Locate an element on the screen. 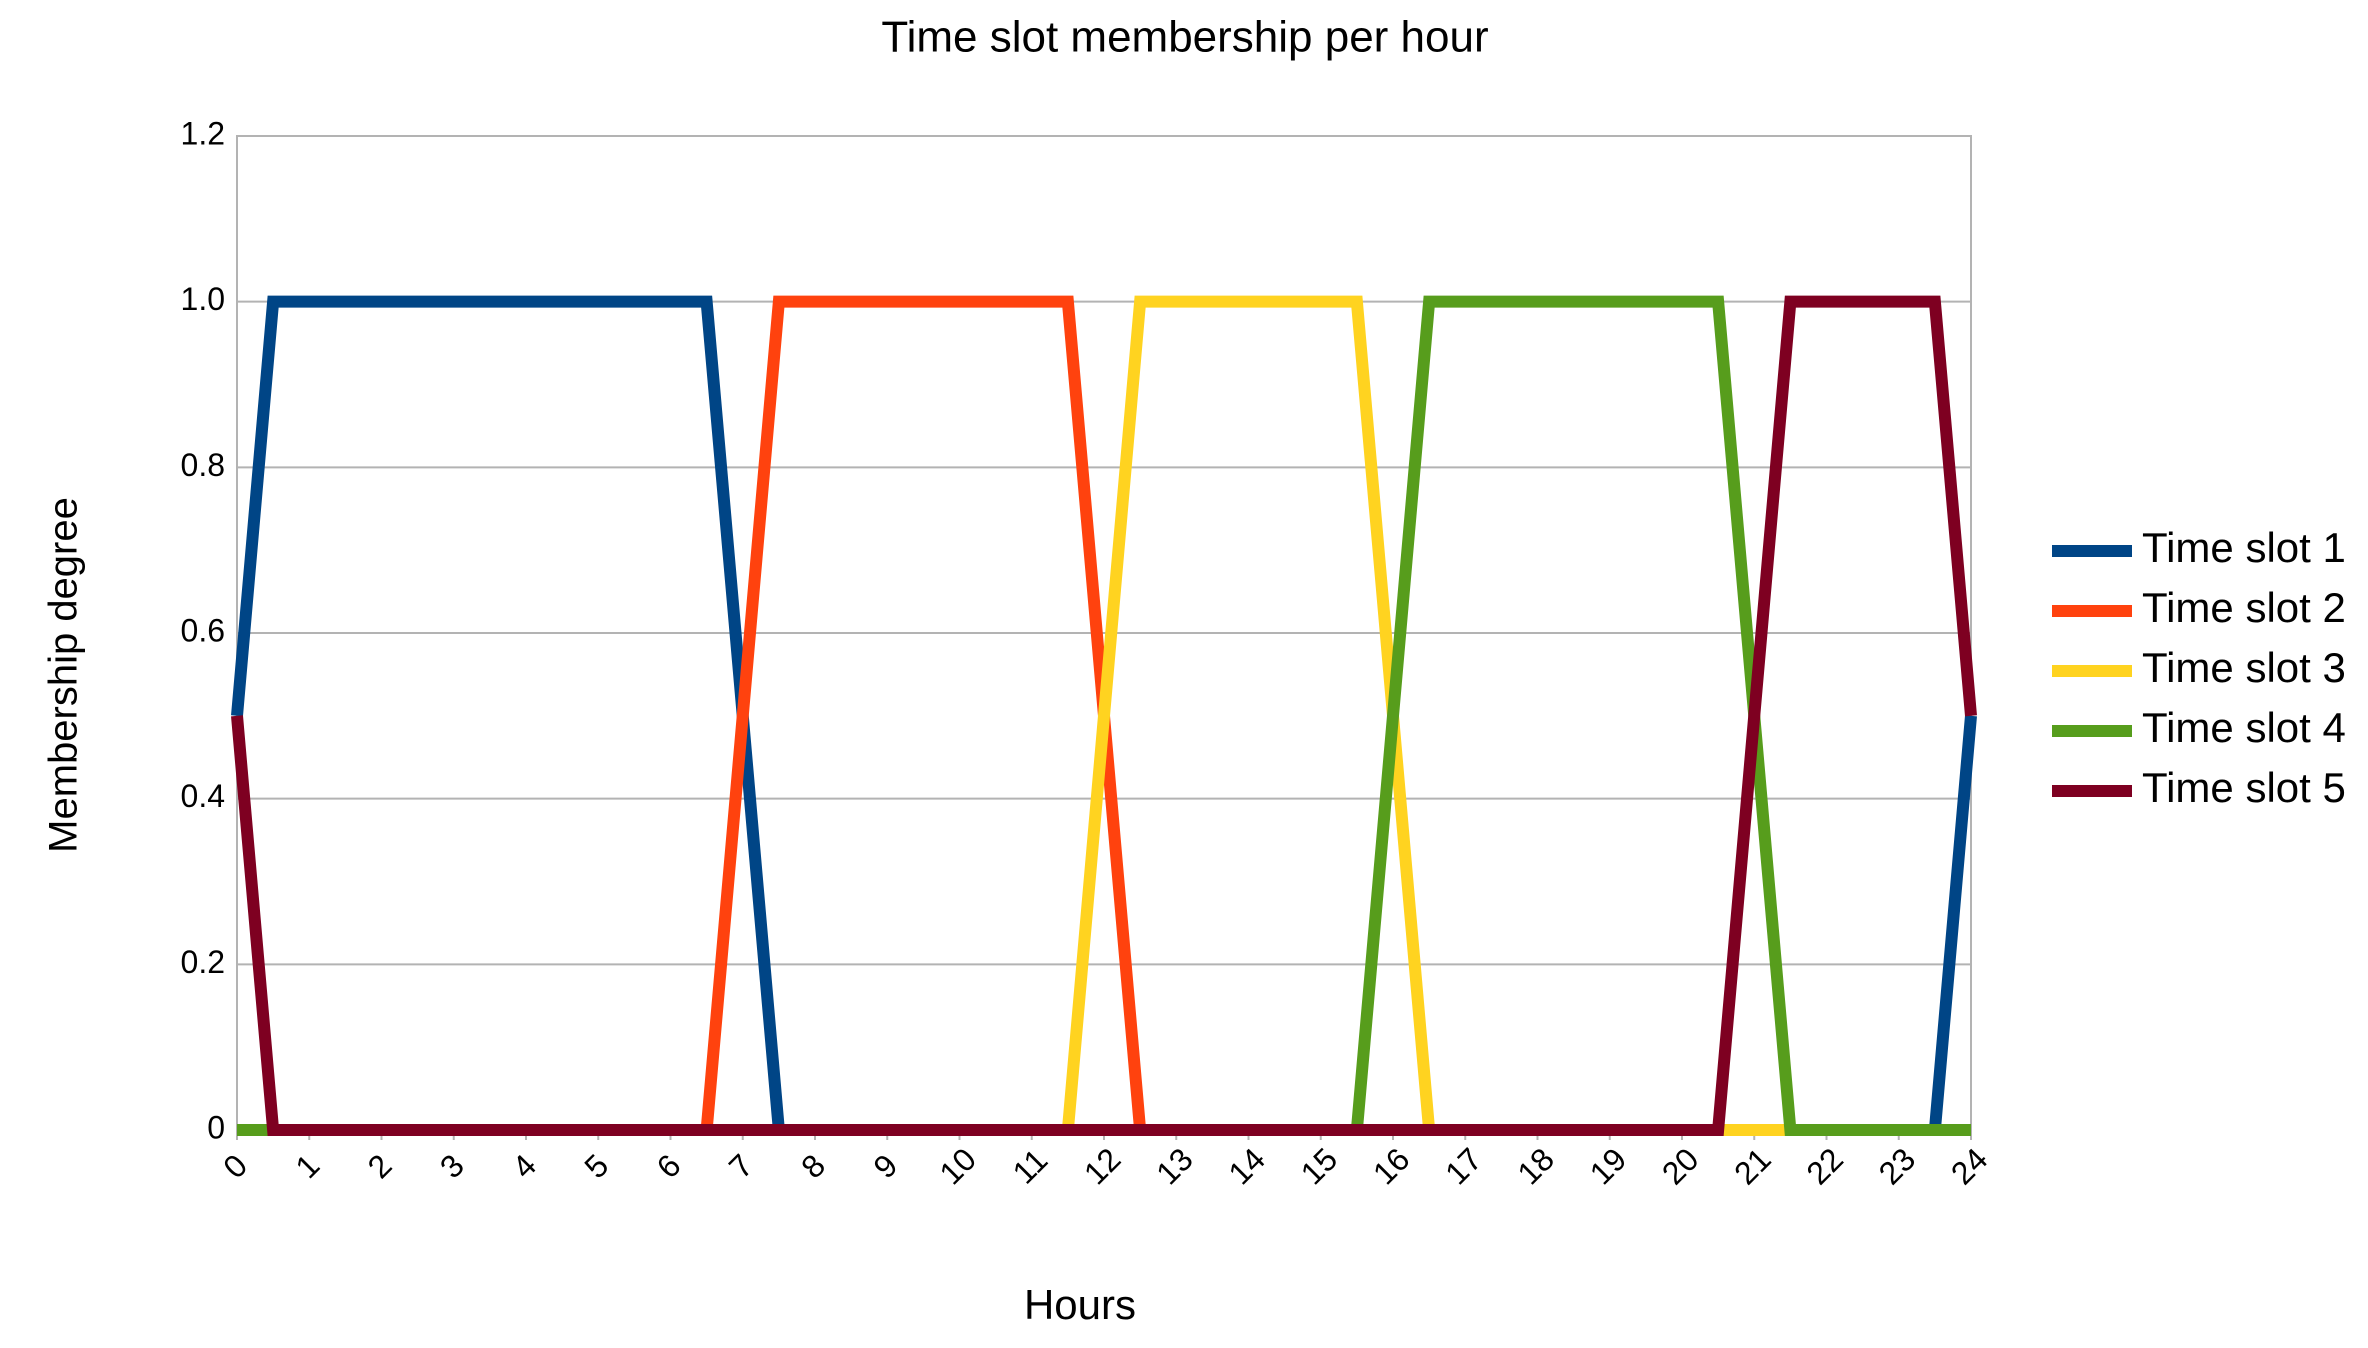  y-tick-label: 1.0 is located at coordinates (203, 299).